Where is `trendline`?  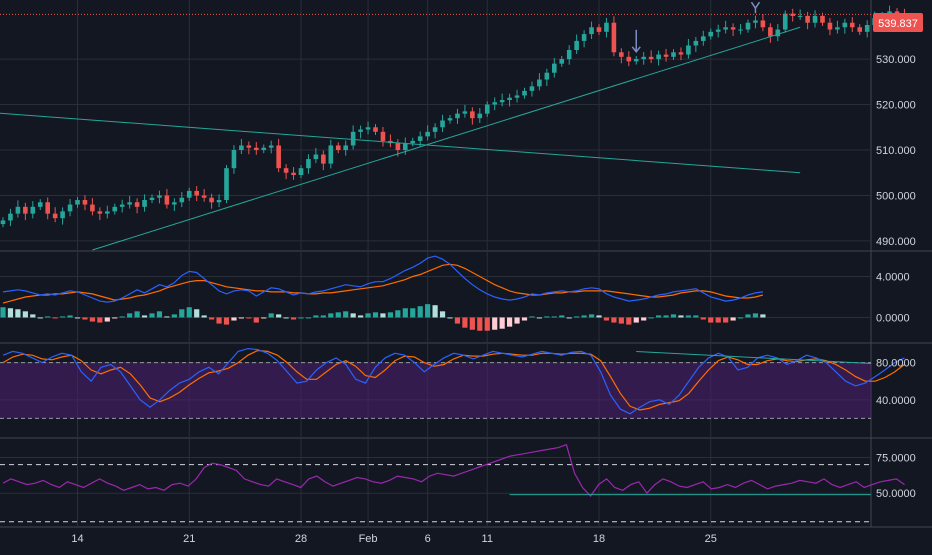
trendline is located at coordinates (400, 140).